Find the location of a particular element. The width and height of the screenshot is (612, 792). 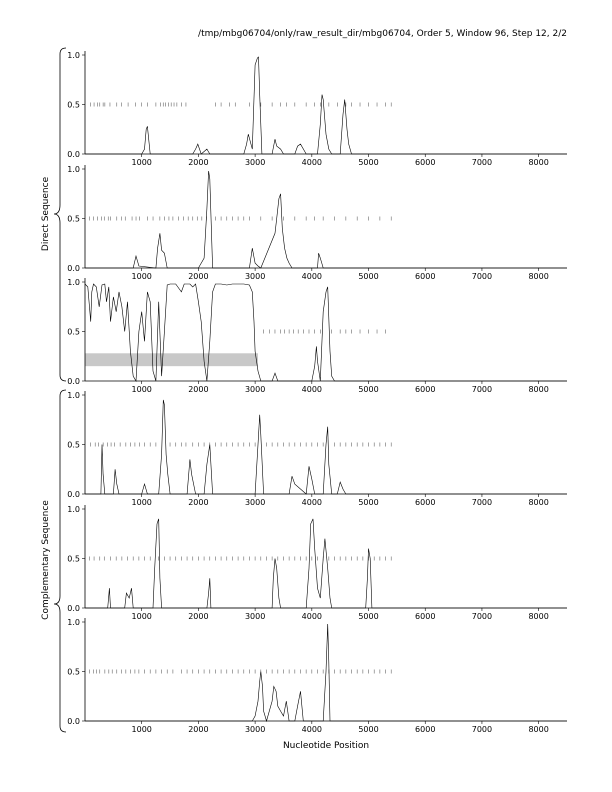

x-axis-label: Nucleotide Position is located at coordinates (326, 746).